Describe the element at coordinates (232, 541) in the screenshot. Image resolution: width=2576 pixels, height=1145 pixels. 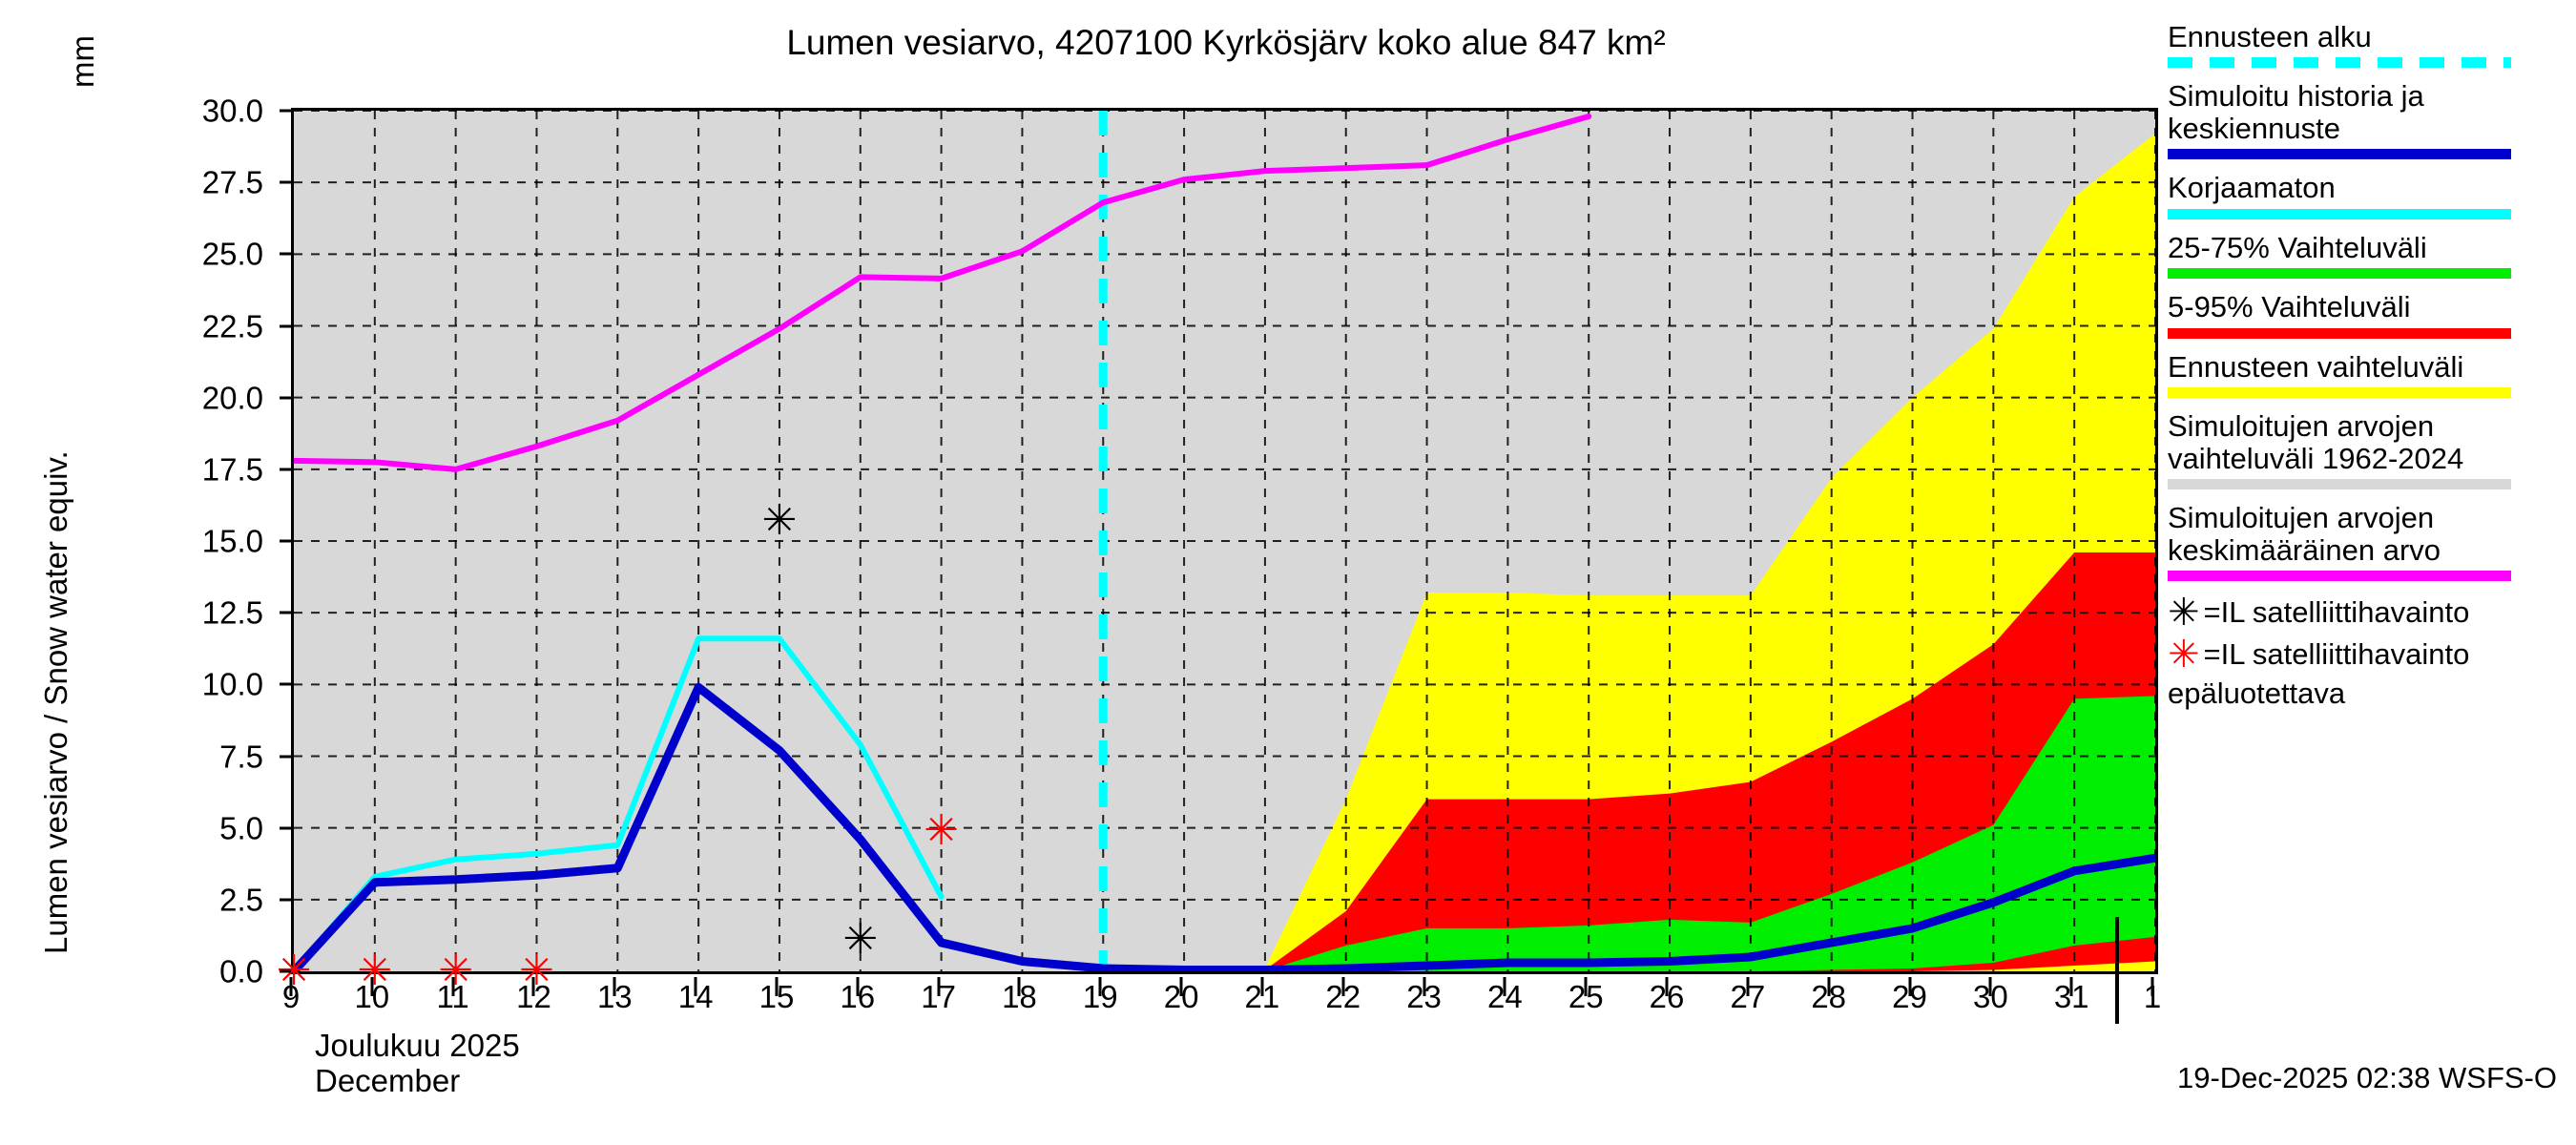
I see `y-axis-tick-label: 15.0` at that location.